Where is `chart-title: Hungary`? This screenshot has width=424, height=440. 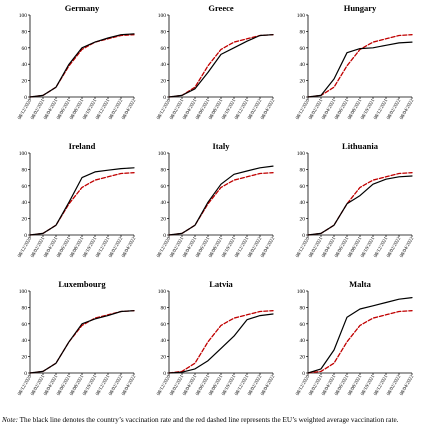
chart-title: Hungary is located at coordinates (360, 8).